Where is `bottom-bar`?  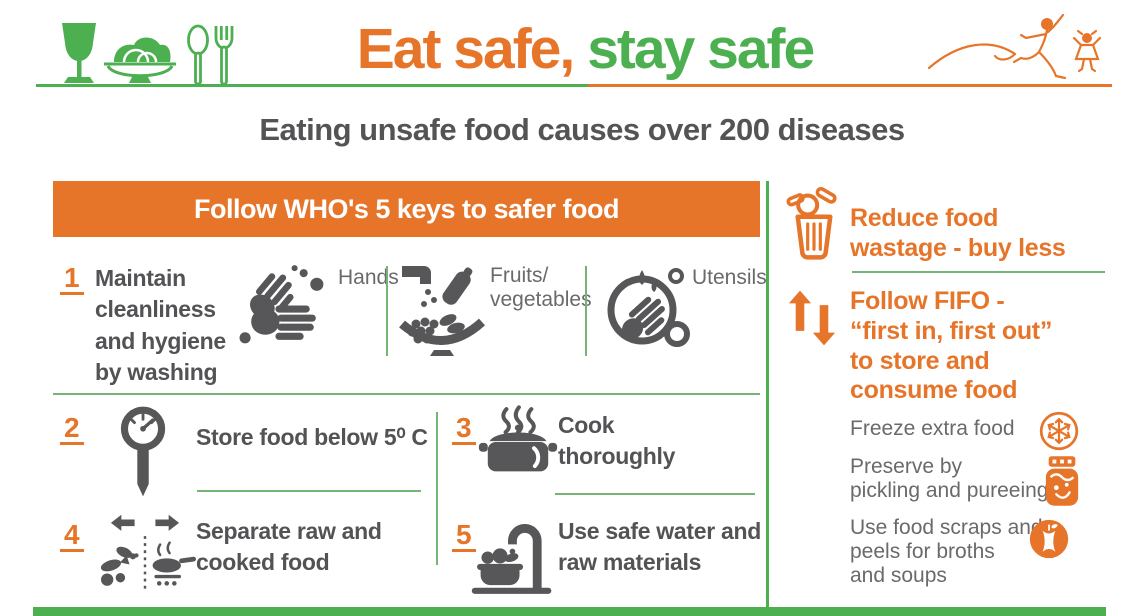 bottom-bar is located at coordinates (569, 611).